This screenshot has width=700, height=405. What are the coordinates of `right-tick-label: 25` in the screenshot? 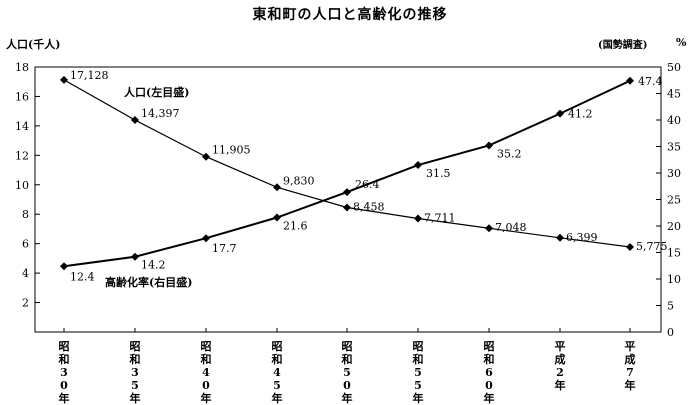 It's located at (674, 200).